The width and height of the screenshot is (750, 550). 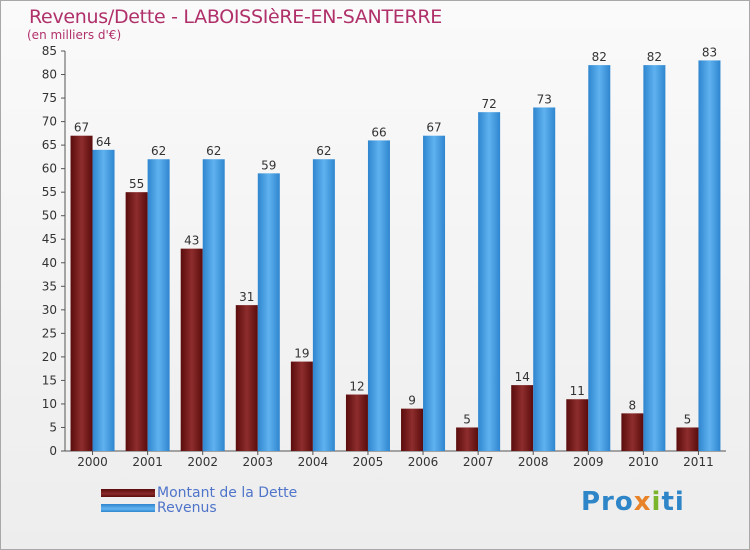 I want to click on bar-revenus-2000, so click(x=103, y=300).